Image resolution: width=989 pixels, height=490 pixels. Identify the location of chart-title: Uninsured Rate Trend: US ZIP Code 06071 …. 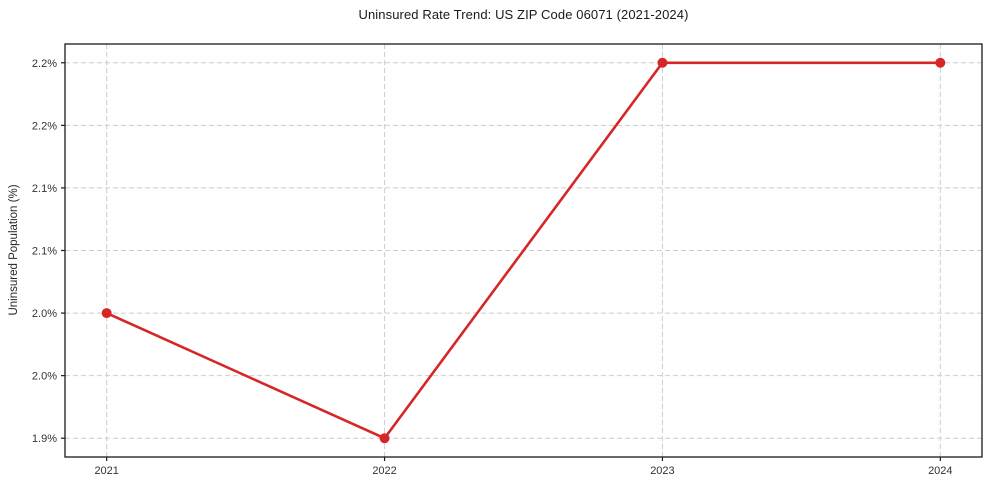
(523, 14).